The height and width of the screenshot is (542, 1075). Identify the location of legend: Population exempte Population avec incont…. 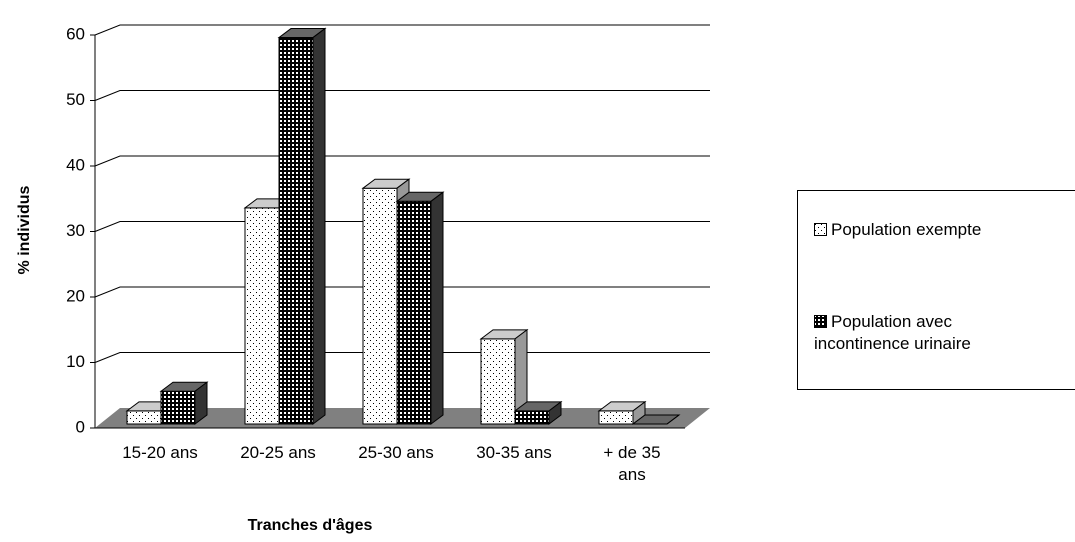
(936, 290).